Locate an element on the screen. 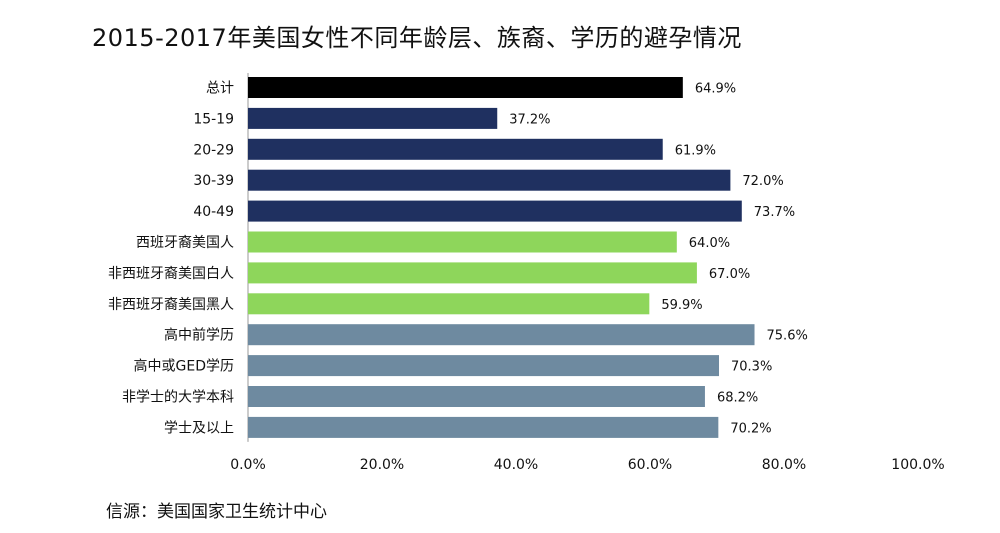 This screenshot has height=533, width=1000. value-label: 72.0% is located at coordinates (762, 181).